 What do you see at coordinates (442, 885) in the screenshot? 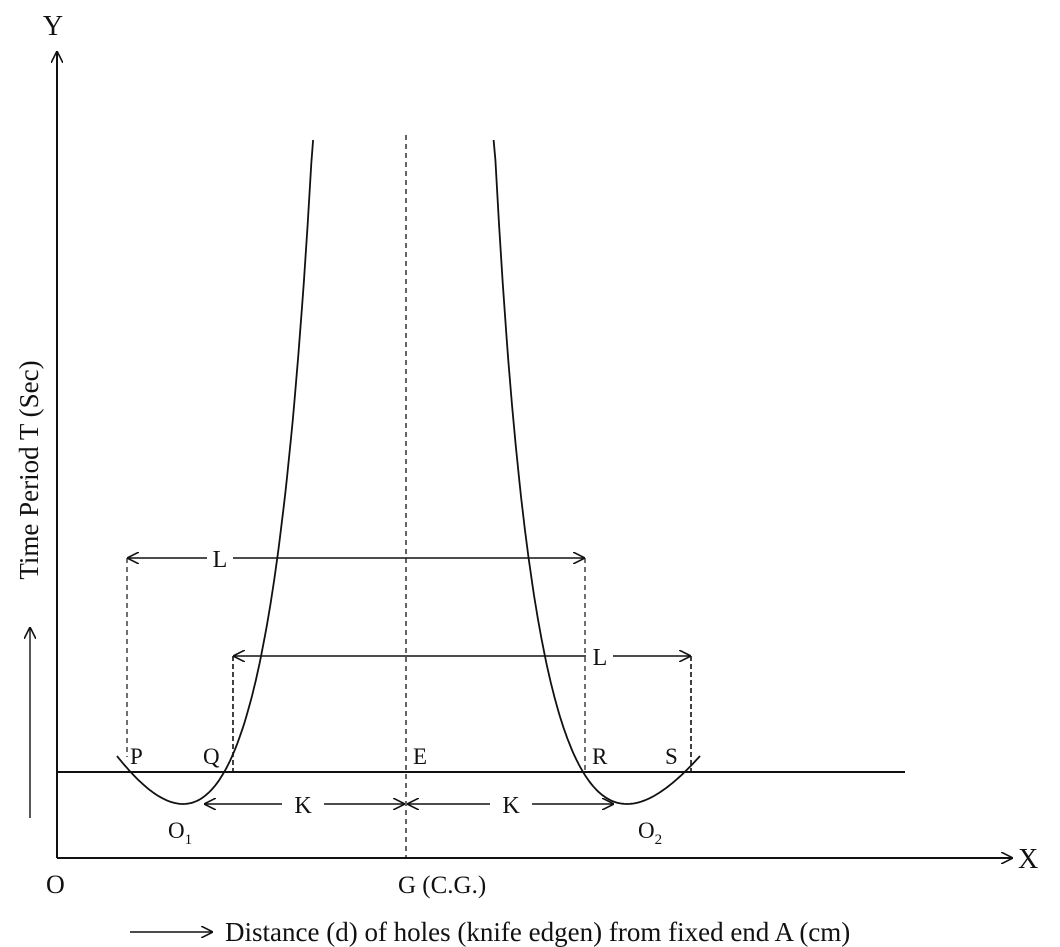
I see `cg-label: G (C.G.)` at bounding box center [442, 885].